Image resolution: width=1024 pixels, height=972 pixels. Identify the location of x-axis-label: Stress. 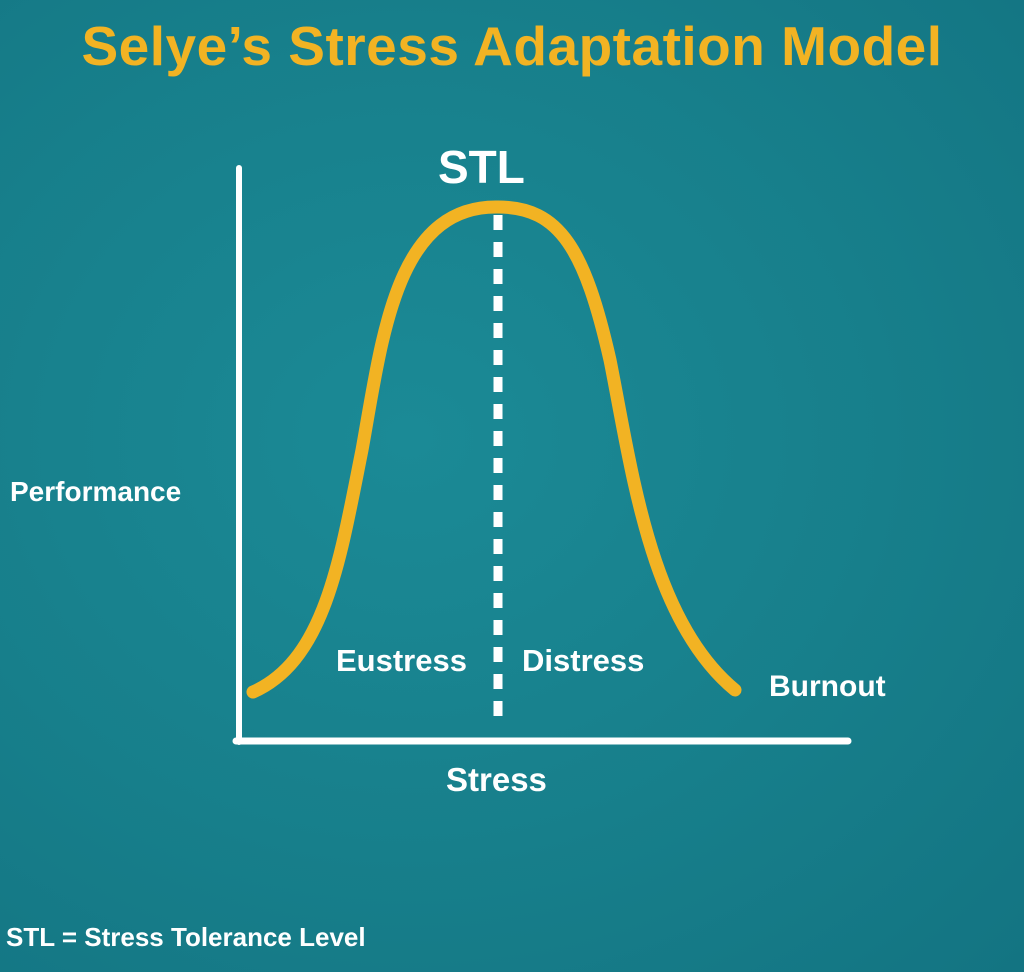
(496, 779).